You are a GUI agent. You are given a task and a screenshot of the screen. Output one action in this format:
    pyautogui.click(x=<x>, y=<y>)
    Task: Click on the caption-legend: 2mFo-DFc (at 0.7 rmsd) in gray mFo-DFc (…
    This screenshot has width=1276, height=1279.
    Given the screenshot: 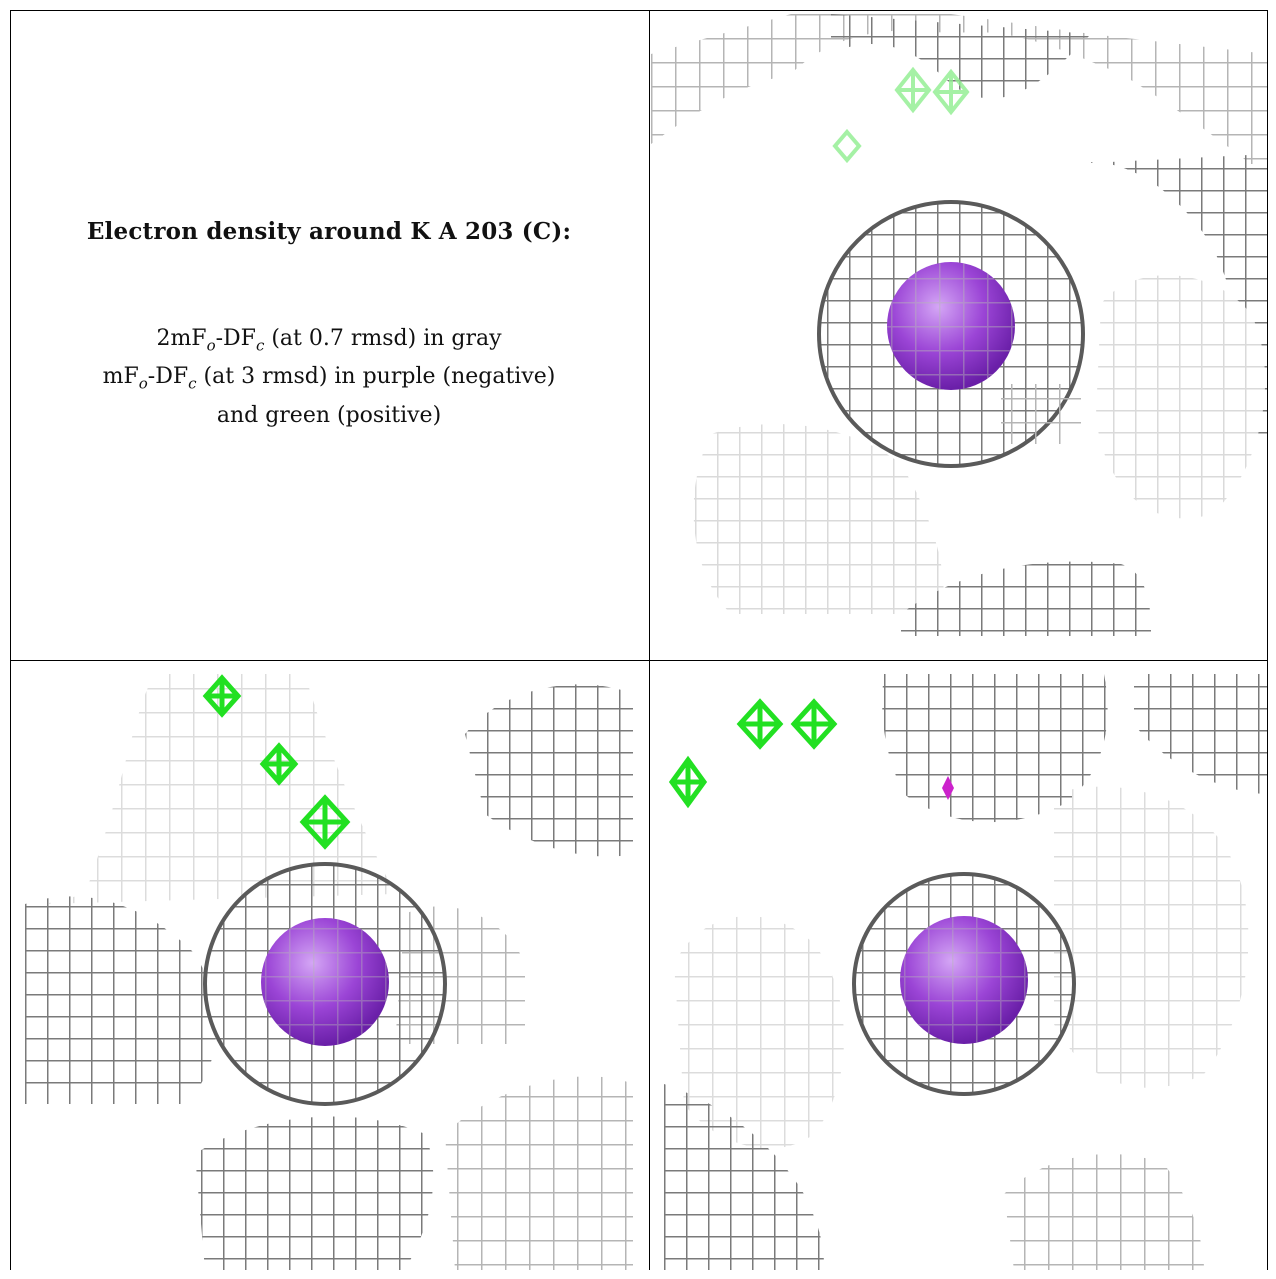 What is the action you would take?
    pyautogui.click(x=329, y=377)
    